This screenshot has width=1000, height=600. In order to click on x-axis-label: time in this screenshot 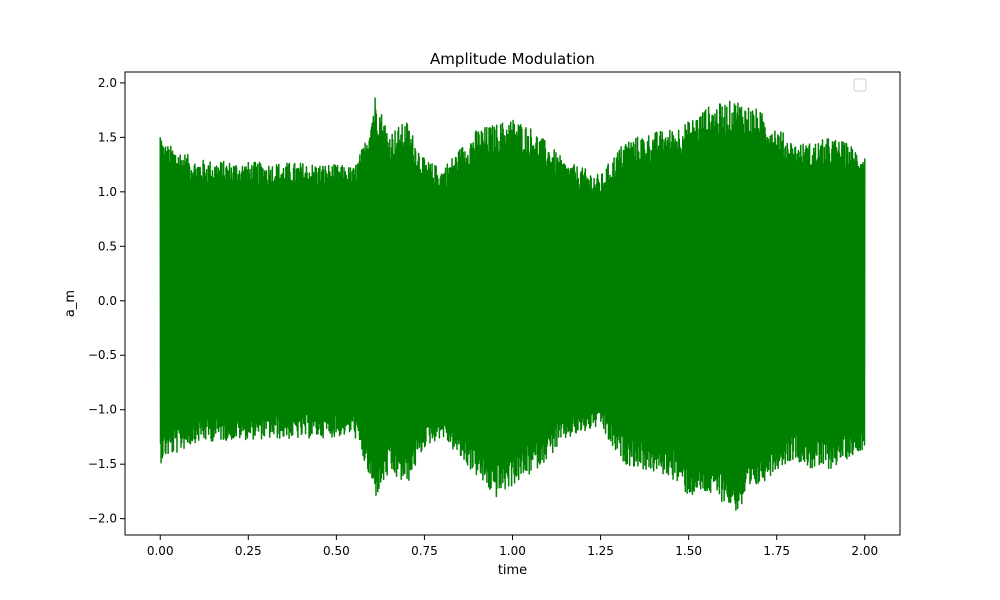, I will do `click(512, 570)`.